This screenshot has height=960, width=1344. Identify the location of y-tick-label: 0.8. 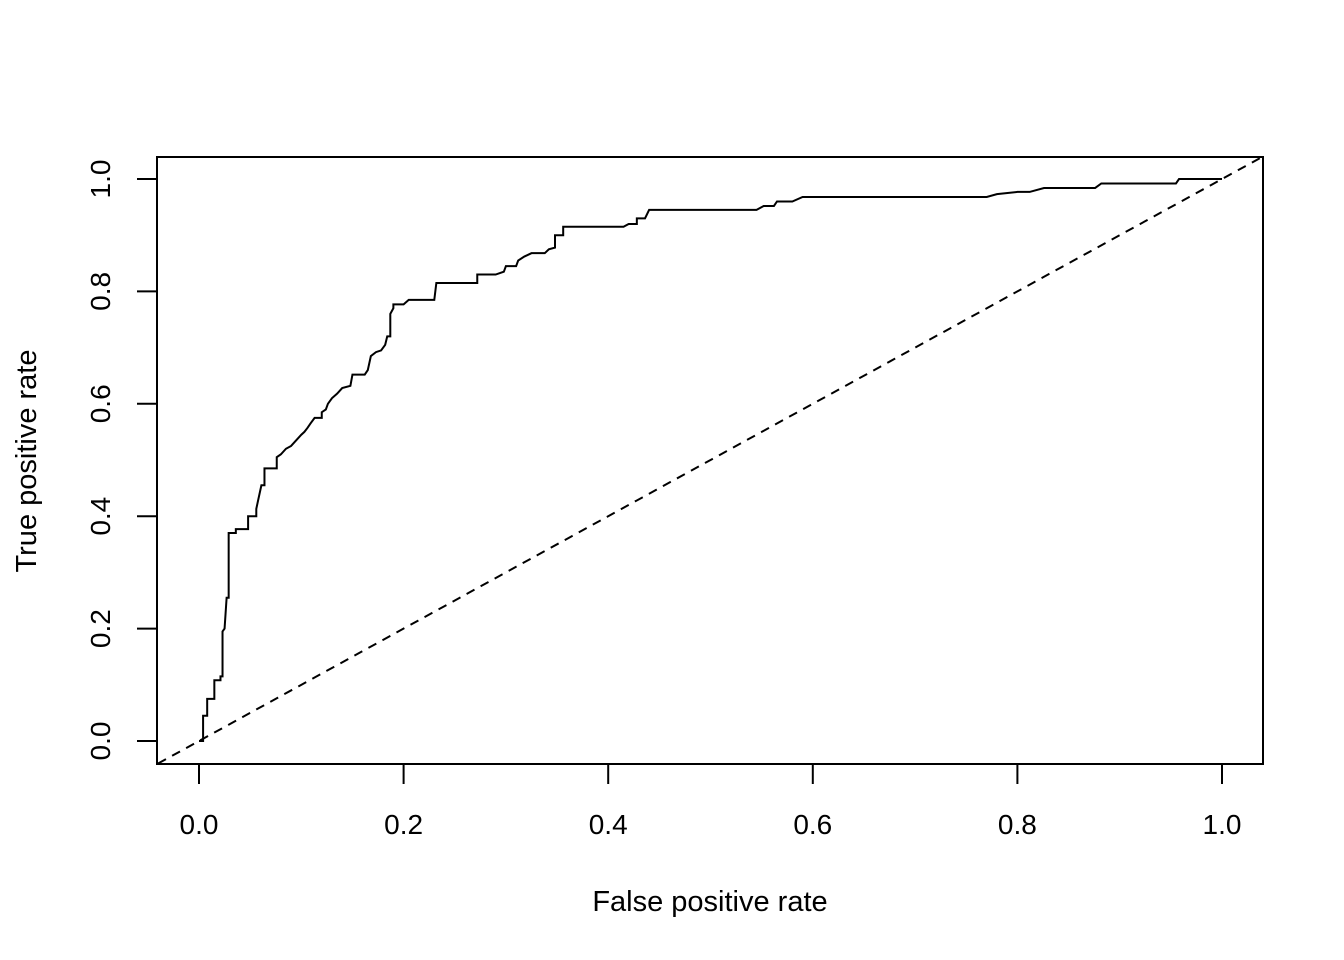
(100, 291).